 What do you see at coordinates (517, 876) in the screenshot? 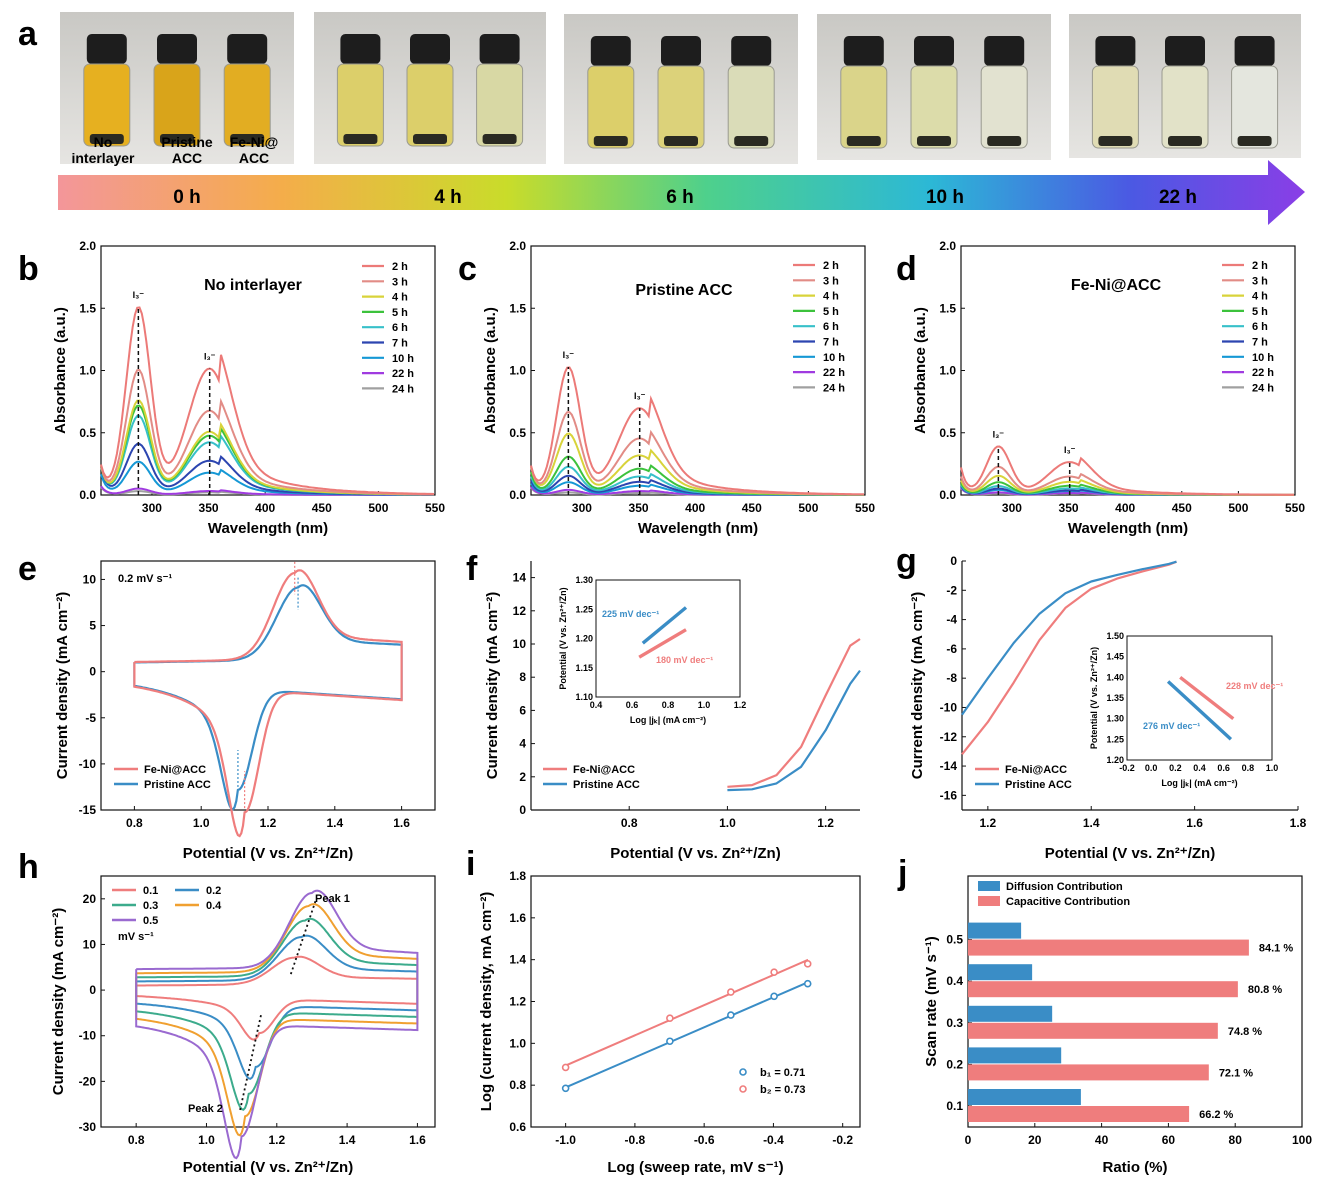
I see `y-tick-label: 1.8` at bounding box center [517, 876].